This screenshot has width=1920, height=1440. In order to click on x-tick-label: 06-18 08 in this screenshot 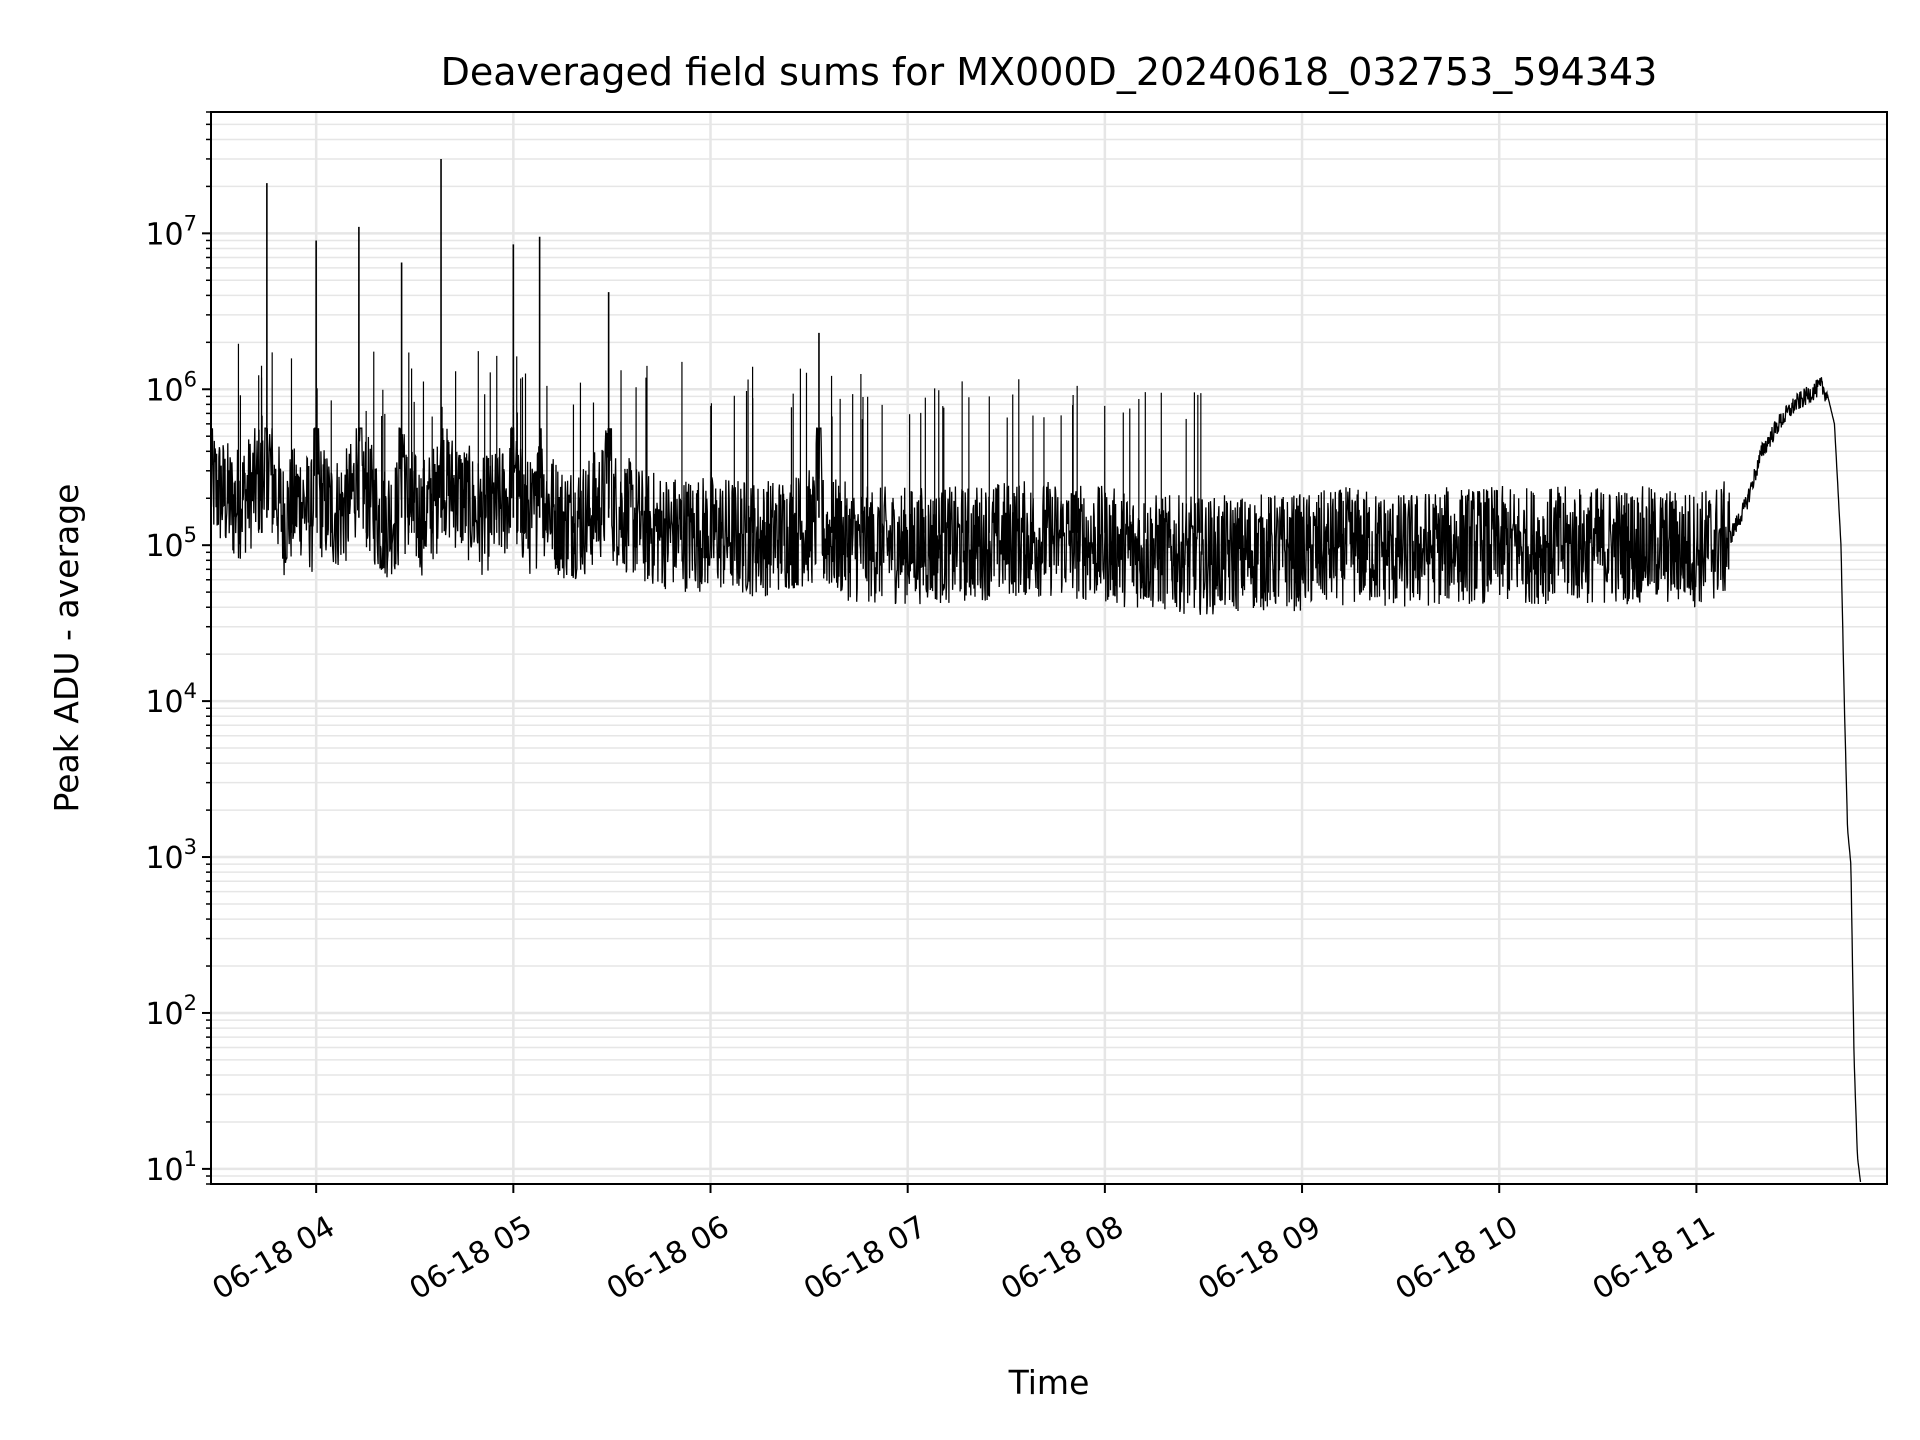, I will do `click(1062, 1258)`.